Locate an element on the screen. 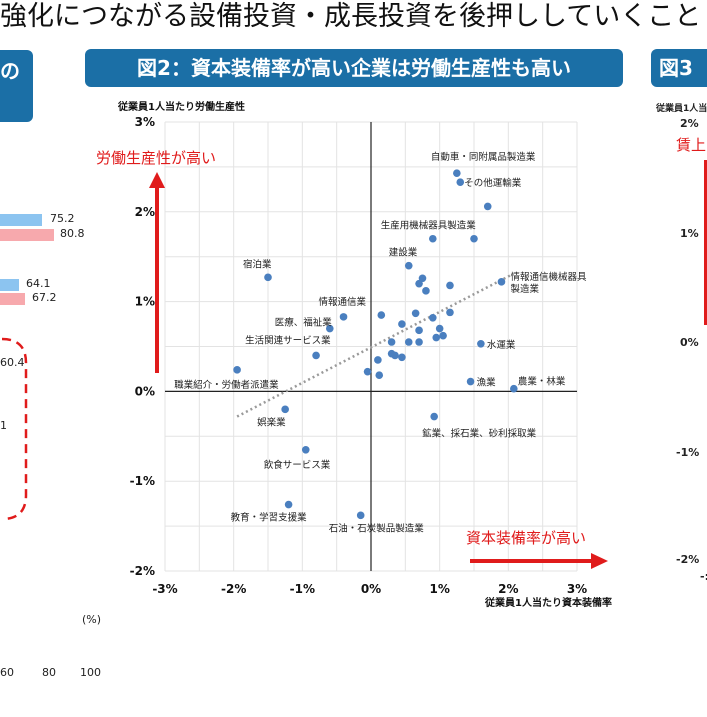 The width and height of the screenshot is (707, 717). left-axis-tick-60: 60 is located at coordinates (7, 672).